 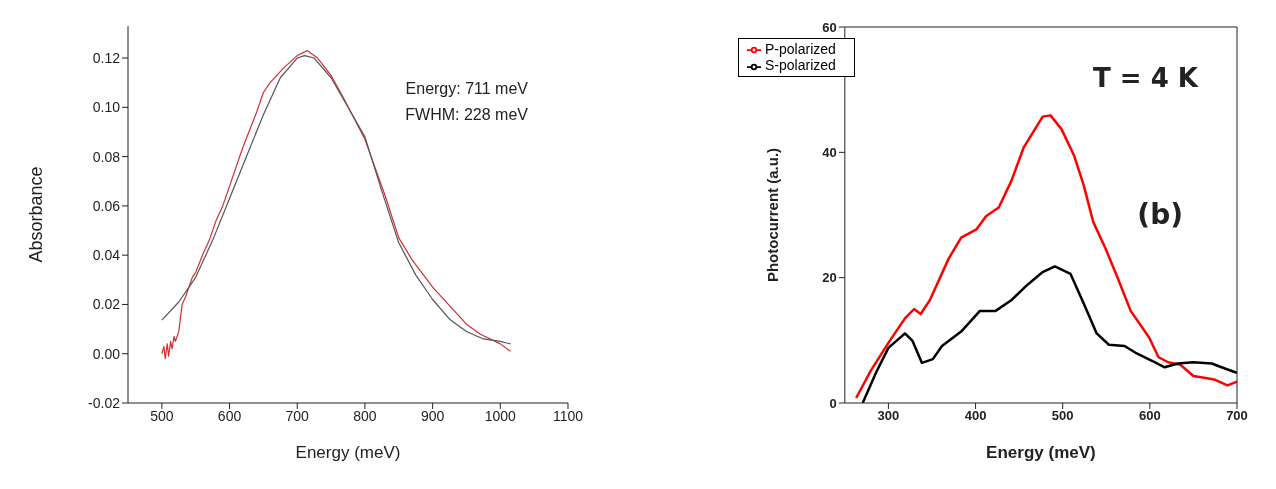 What do you see at coordinates (500, 415) in the screenshot?
I see `x-tick-label: 1000` at bounding box center [500, 415].